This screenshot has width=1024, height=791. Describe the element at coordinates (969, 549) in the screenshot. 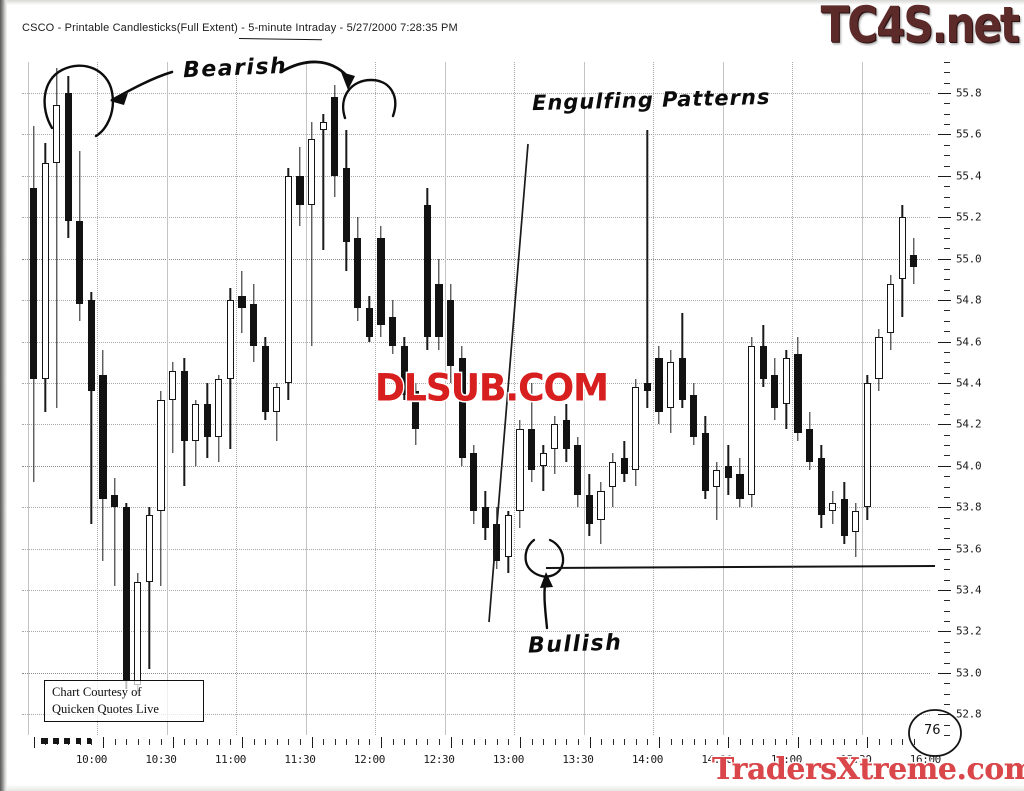

I see `y-axis-tick-label: 53.6` at that location.